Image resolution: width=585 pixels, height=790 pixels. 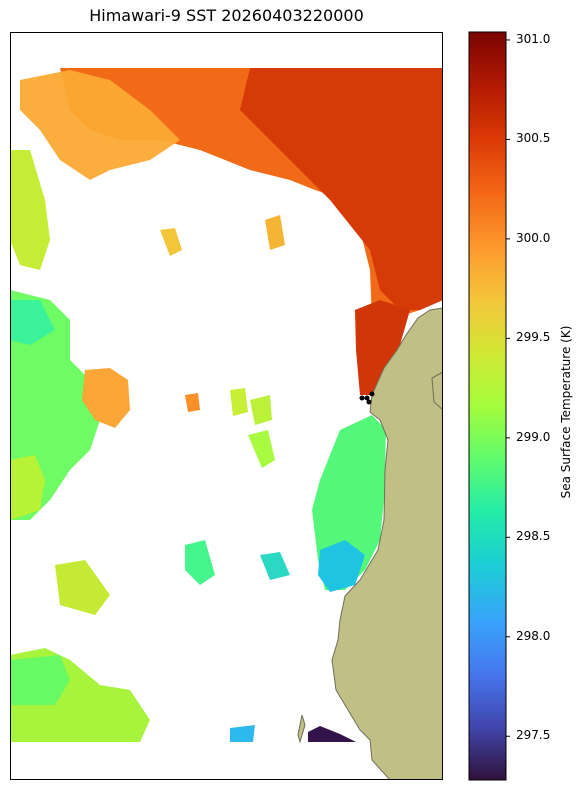 What do you see at coordinates (341, 189) in the screenshot?
I see `sst-region-north-hot` at bounding box center [341, 189].